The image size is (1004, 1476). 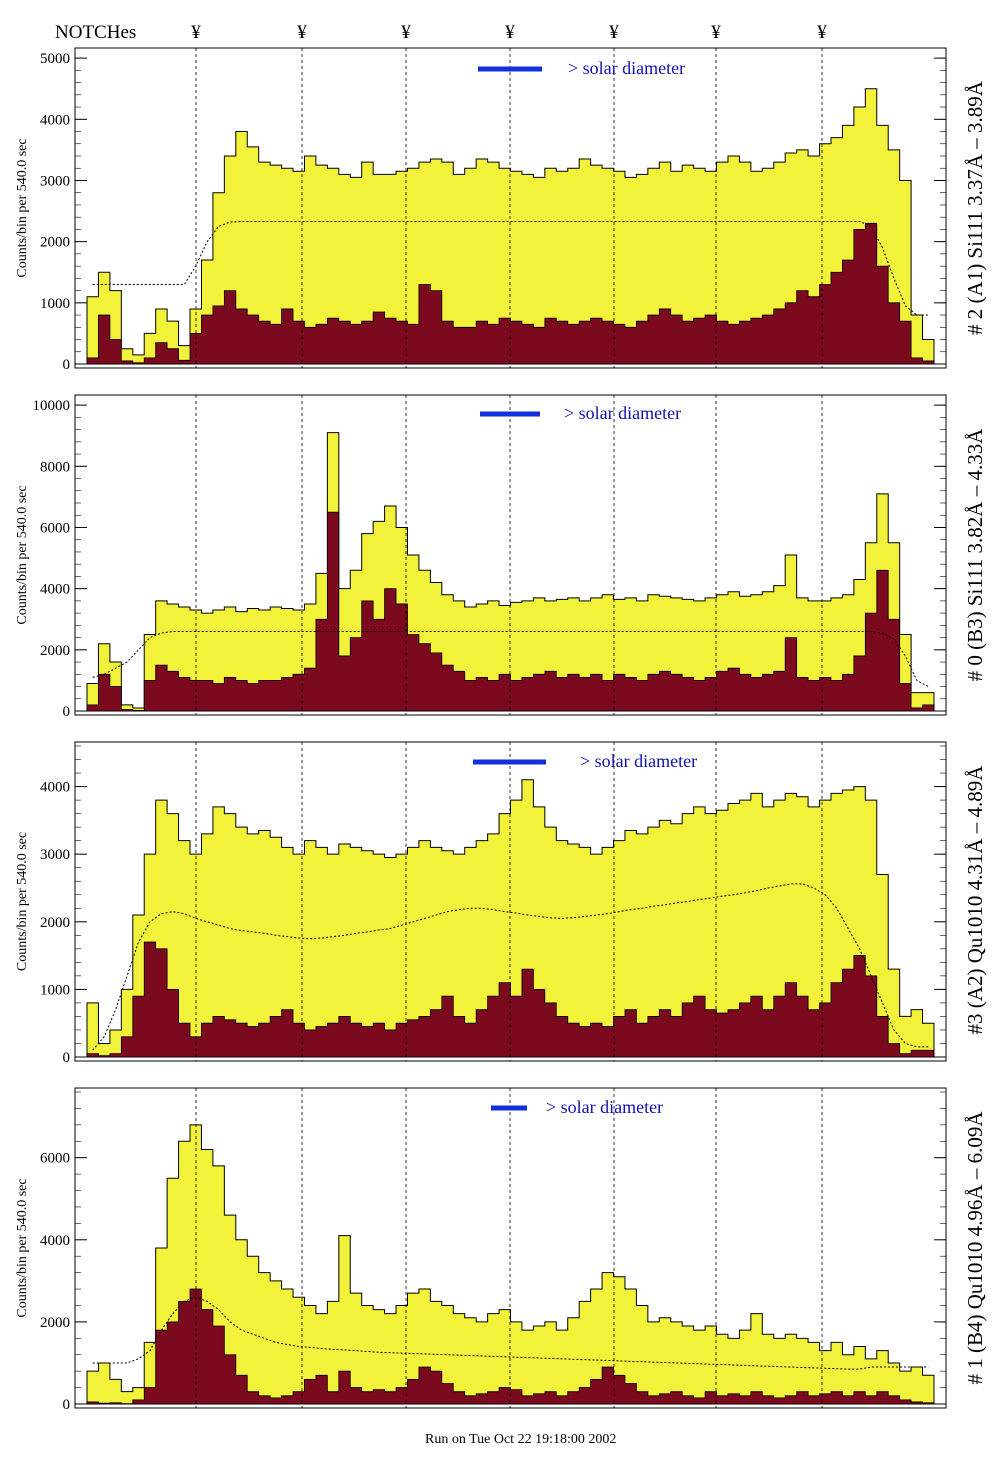 What do you see at coordinates (975, 555) in the screenshot?
I see `panel-label: # 0 (B3) Si111 3.82Å – 4.33Å` at bounding box center [975, 555].